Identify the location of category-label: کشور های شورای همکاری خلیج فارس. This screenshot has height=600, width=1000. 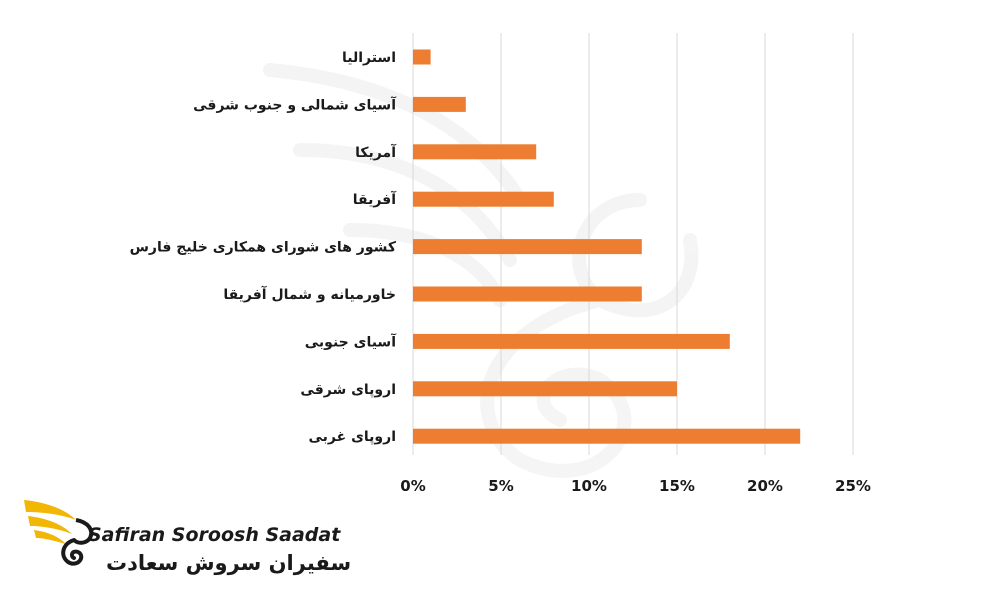
(263, 248).